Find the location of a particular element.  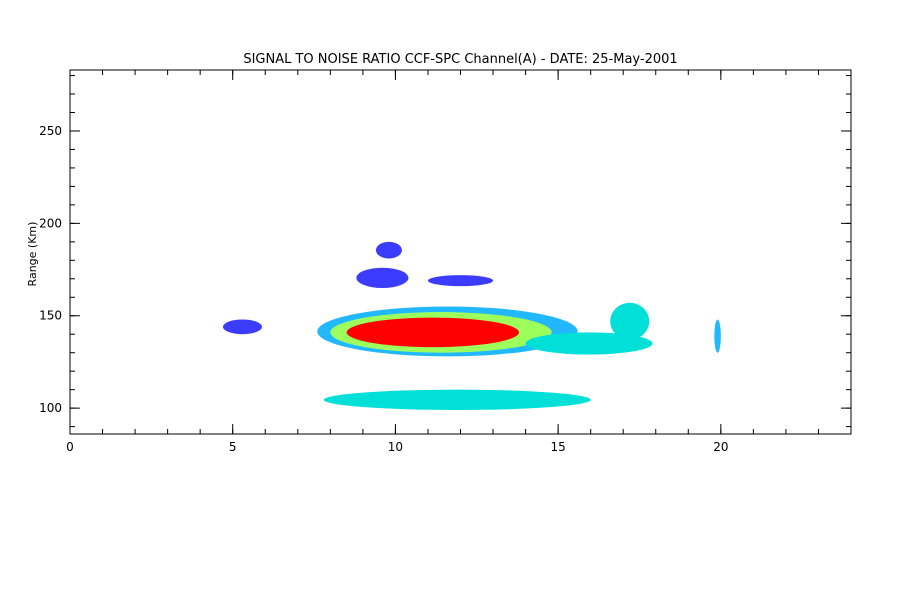

y-tick-label: 250 is located at coordinates (50, 131).